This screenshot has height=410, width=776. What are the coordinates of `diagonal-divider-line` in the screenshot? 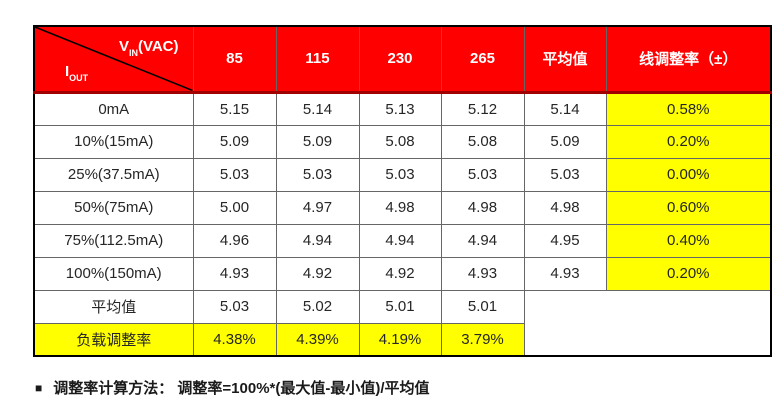 It's located at (113, 58).